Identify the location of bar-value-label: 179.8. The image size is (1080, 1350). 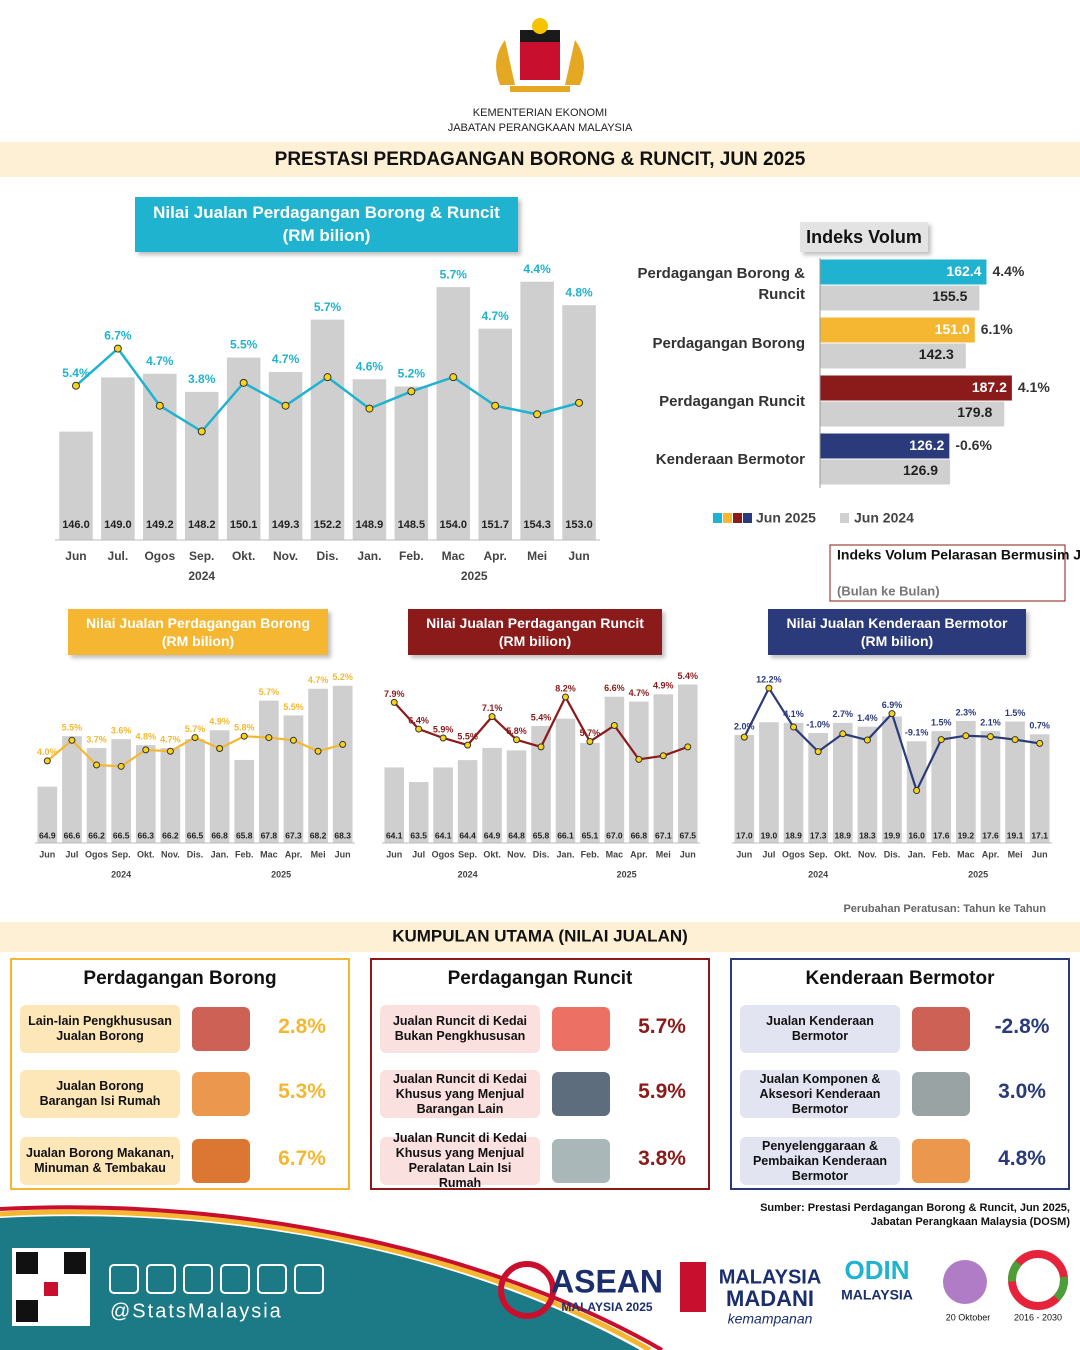
(974, 412).